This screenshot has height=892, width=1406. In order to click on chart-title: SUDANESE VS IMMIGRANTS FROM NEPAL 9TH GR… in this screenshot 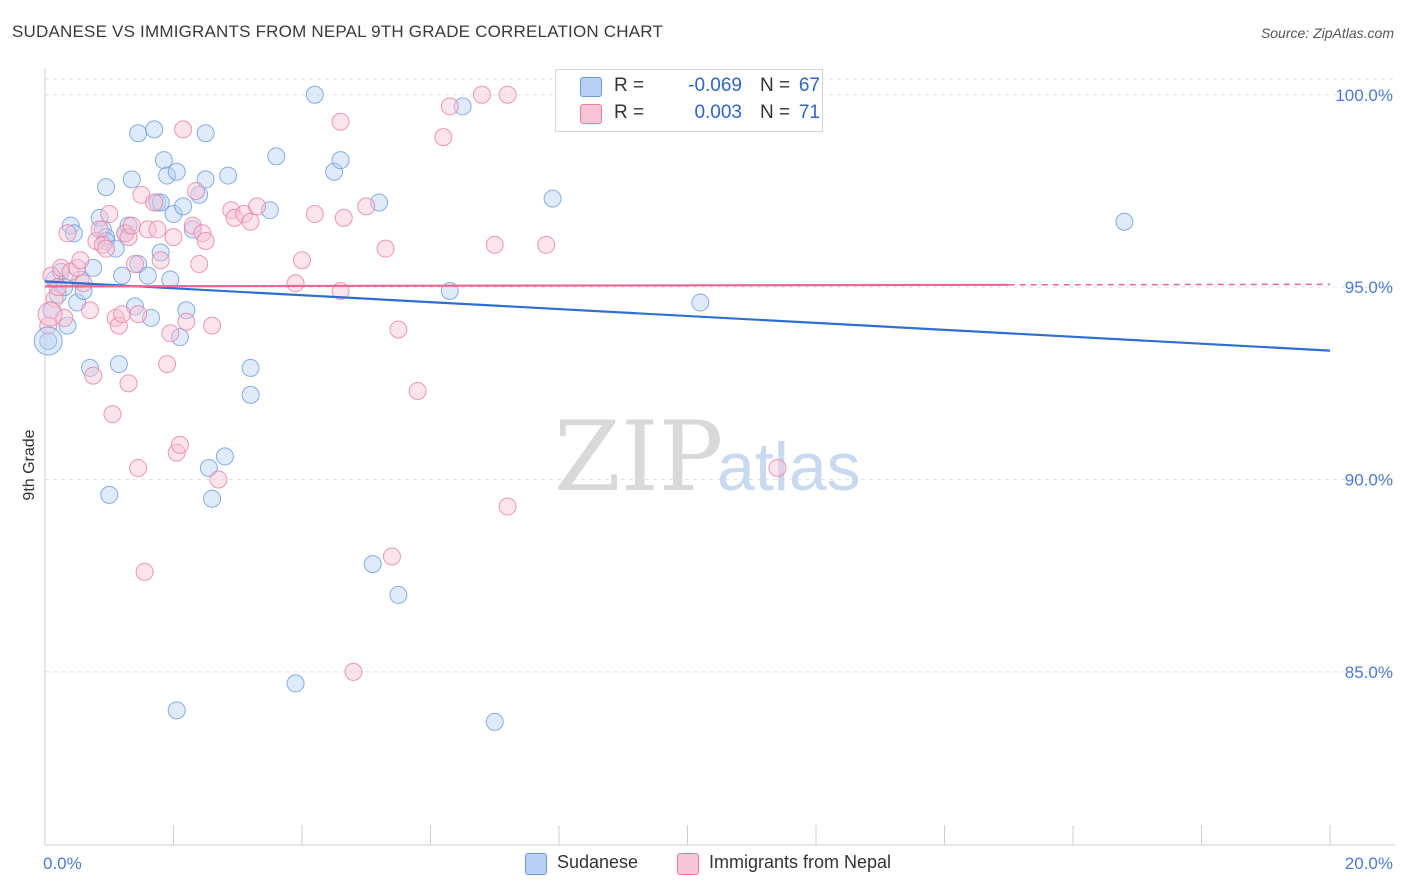, I will do `click(338, 31)`.